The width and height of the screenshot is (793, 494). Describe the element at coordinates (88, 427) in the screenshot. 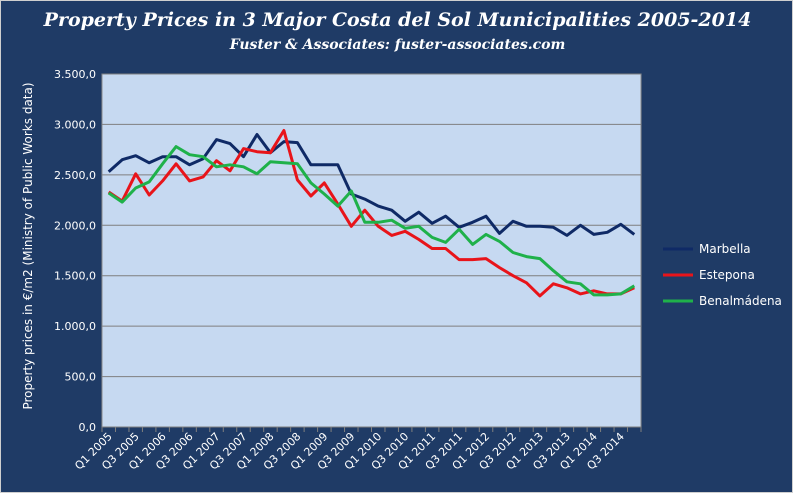

I see `y-tick-label: 0,0` at that location.